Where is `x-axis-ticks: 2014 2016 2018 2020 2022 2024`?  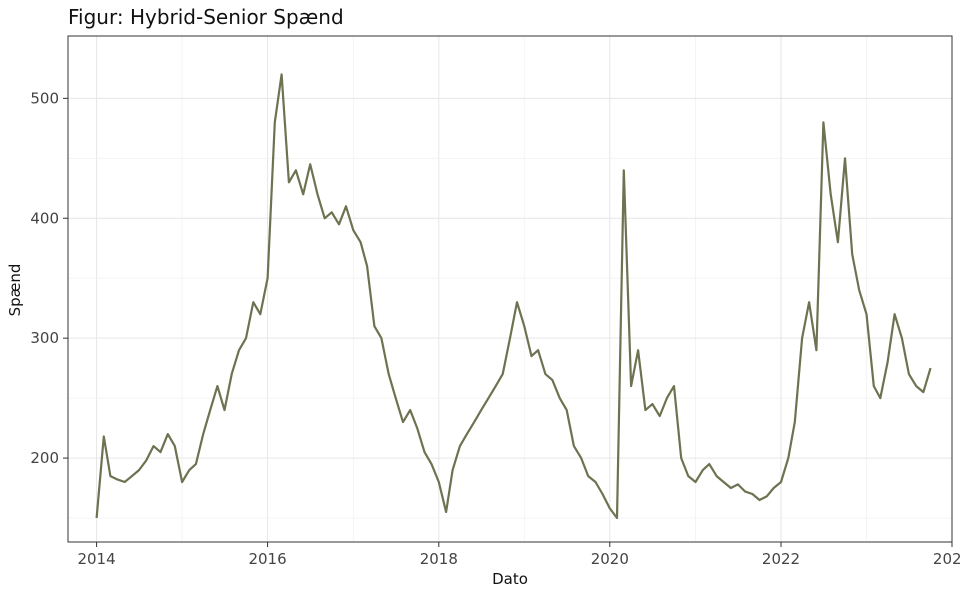 x-axis-ticks: 2014 2016 2018 2020 2022 2024 is located at coordinates (518, 555).